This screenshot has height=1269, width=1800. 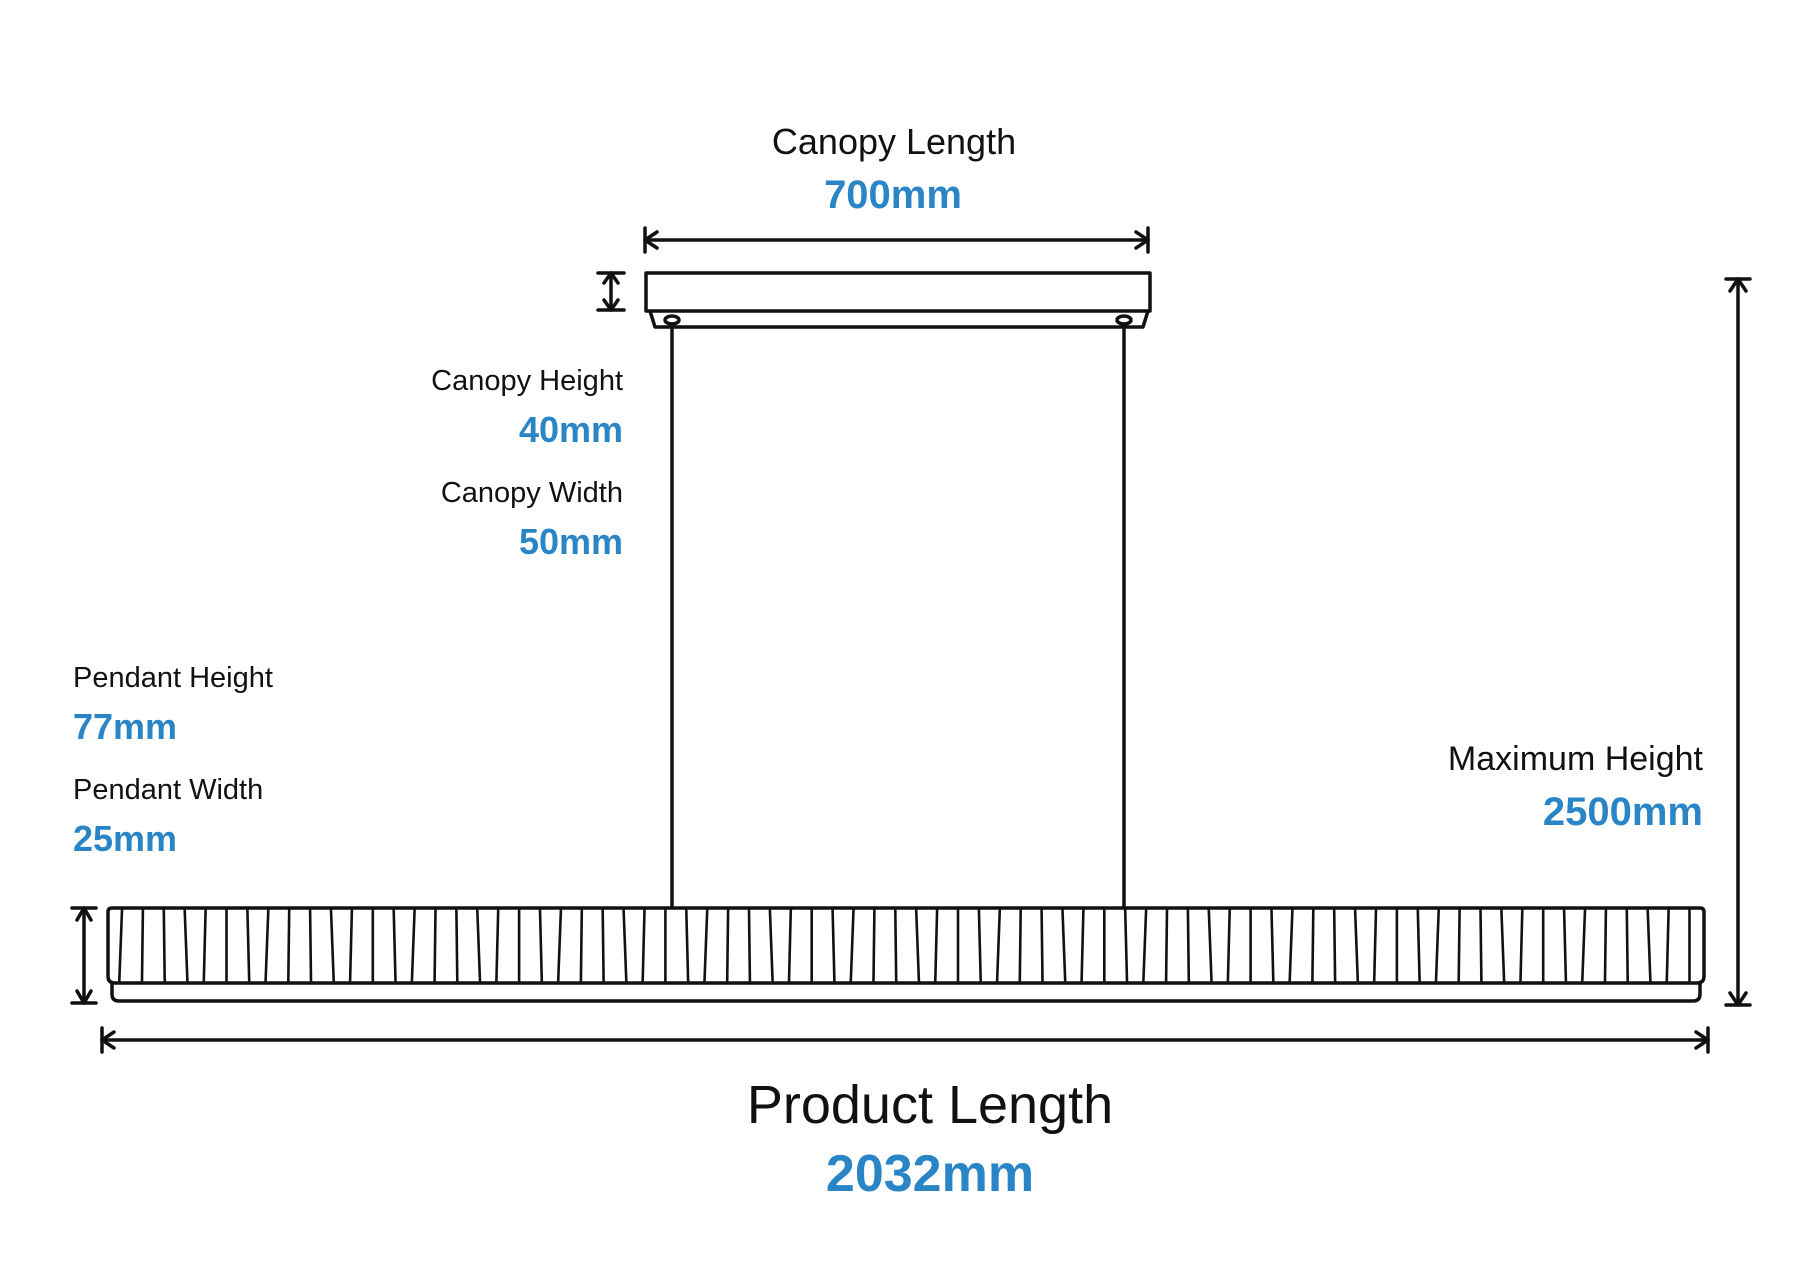 What do you see at coordinates (173, 678) in the screenshot?
I see `pendant-height-label: Pendant Height` at bounding box center [173, 678].